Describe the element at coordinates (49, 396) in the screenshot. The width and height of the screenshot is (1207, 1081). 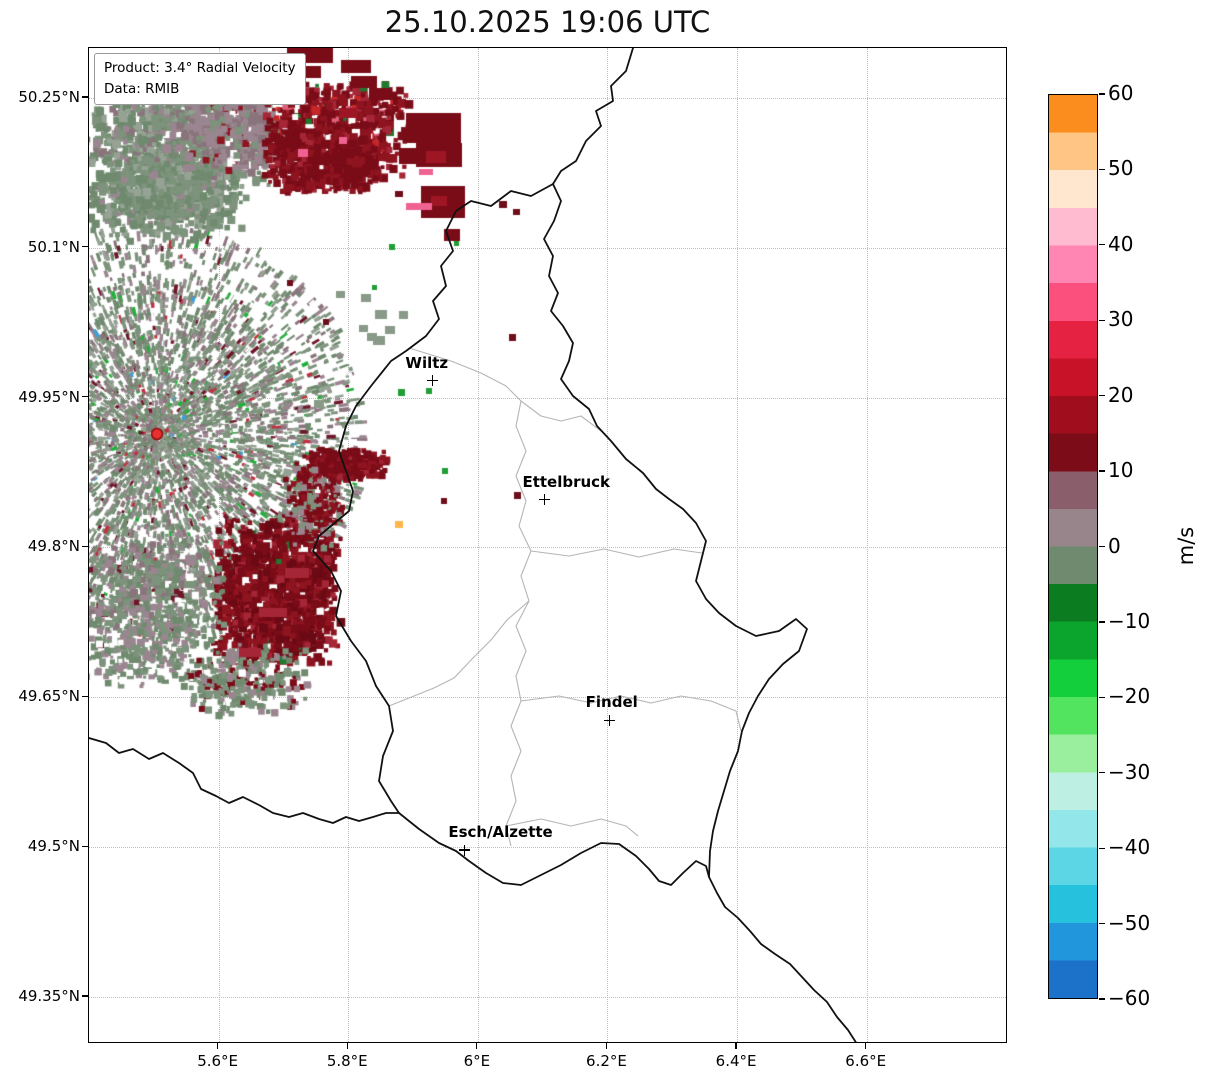
I see `y-axis-tick-label: 49.95°N` at that location.